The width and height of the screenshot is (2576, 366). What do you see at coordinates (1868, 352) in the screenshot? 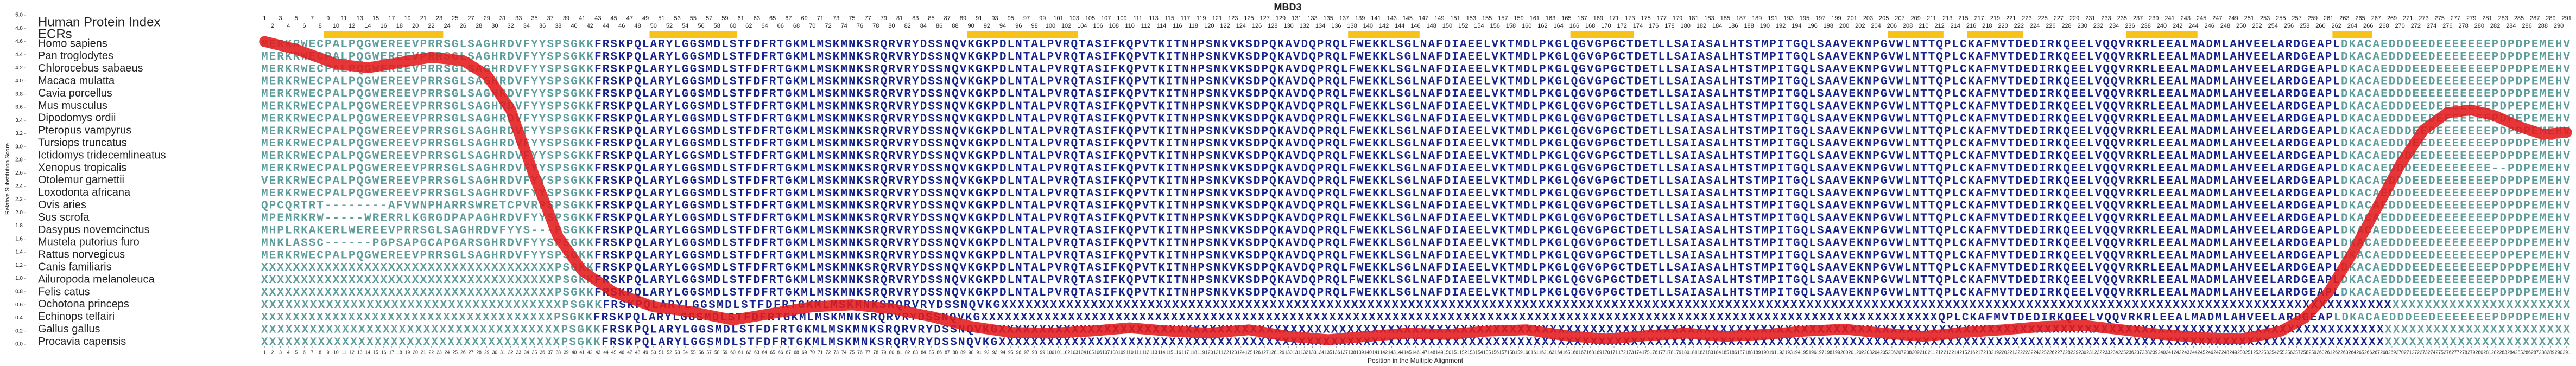
I see `x-tick-label: 203` at bounding box center [1868, 352].